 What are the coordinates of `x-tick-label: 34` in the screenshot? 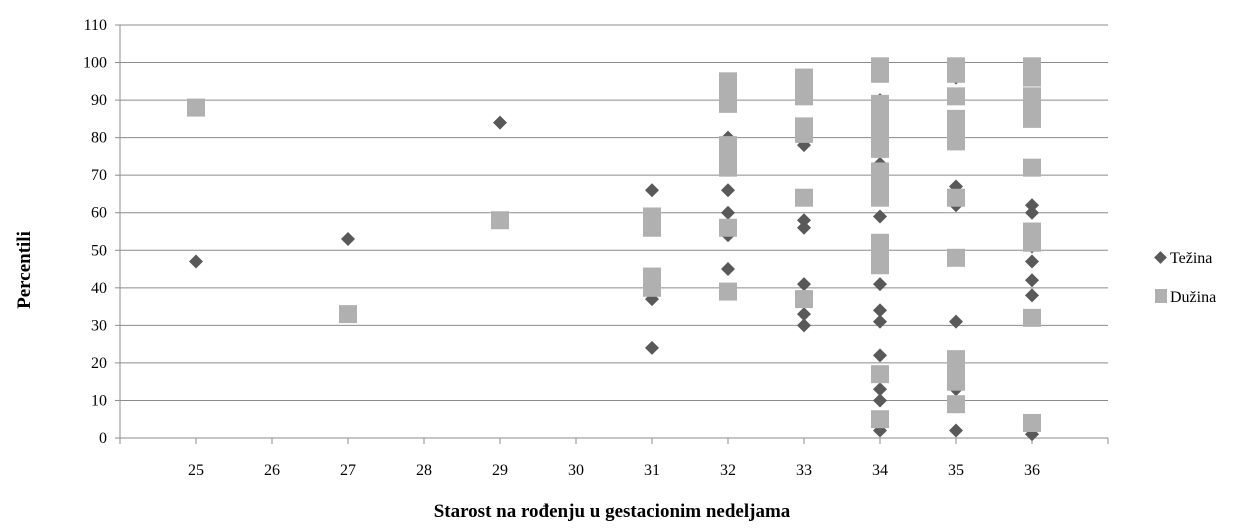 It's located at (880, 470).